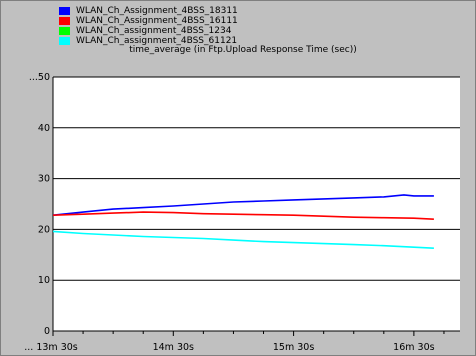  I want to click on legend-label: WLAN_Ch_assignment_4BSS_1234, so click(154, 31).